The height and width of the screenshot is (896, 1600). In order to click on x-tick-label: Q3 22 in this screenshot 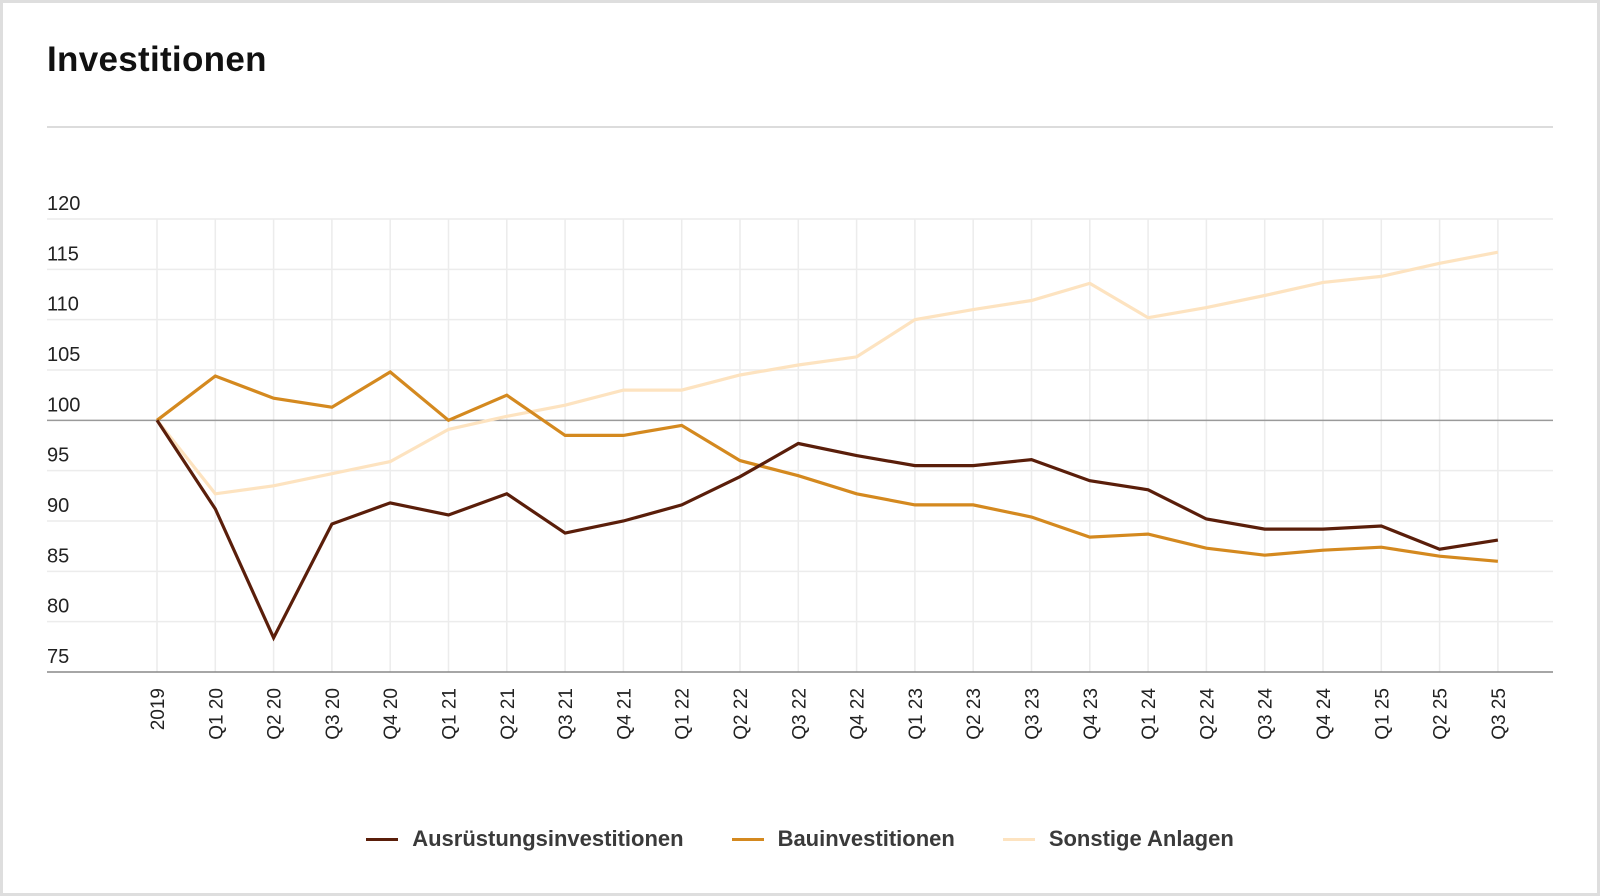, I will do `click(799, 714)`.